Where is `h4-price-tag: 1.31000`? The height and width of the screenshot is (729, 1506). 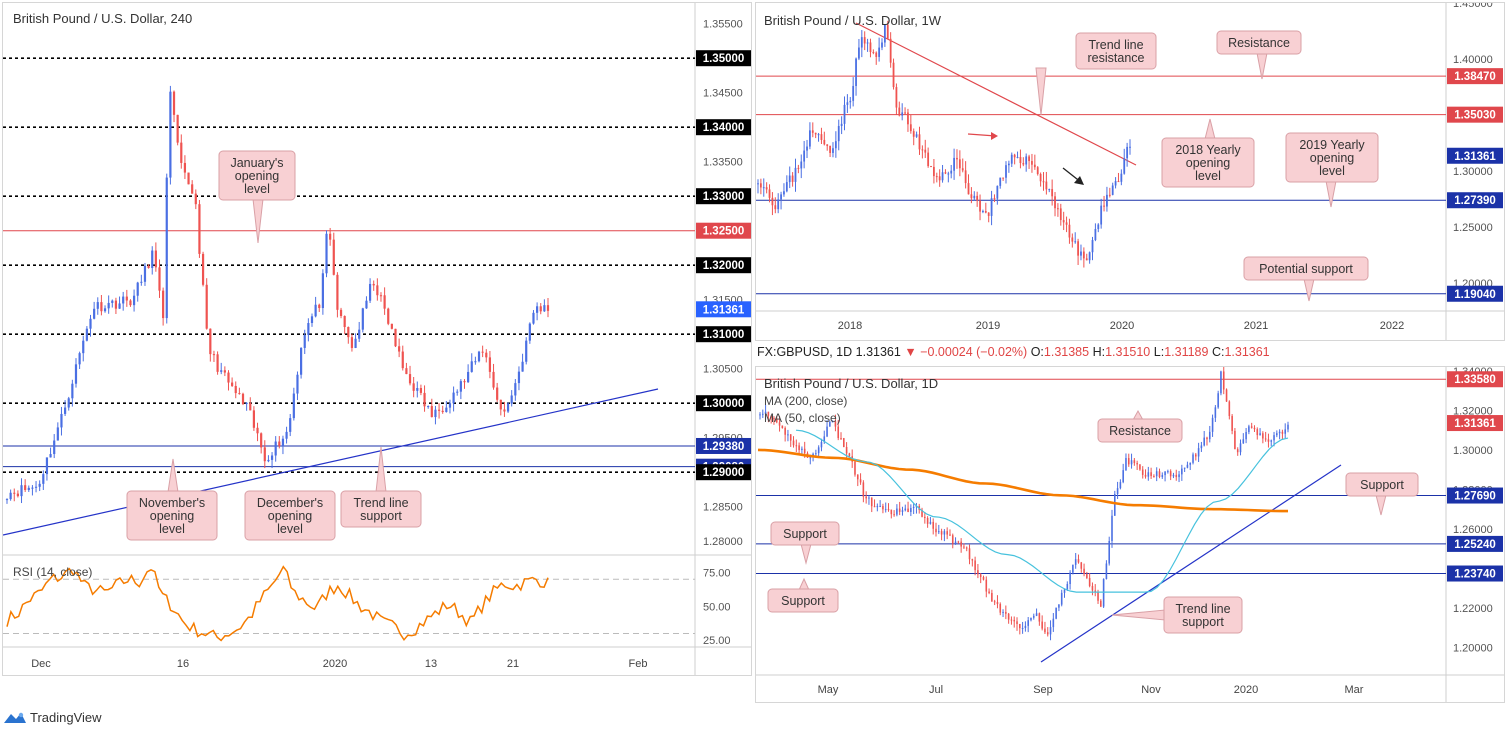 h4-price-tag: 1.31000 is located at coordinates (724, 335).